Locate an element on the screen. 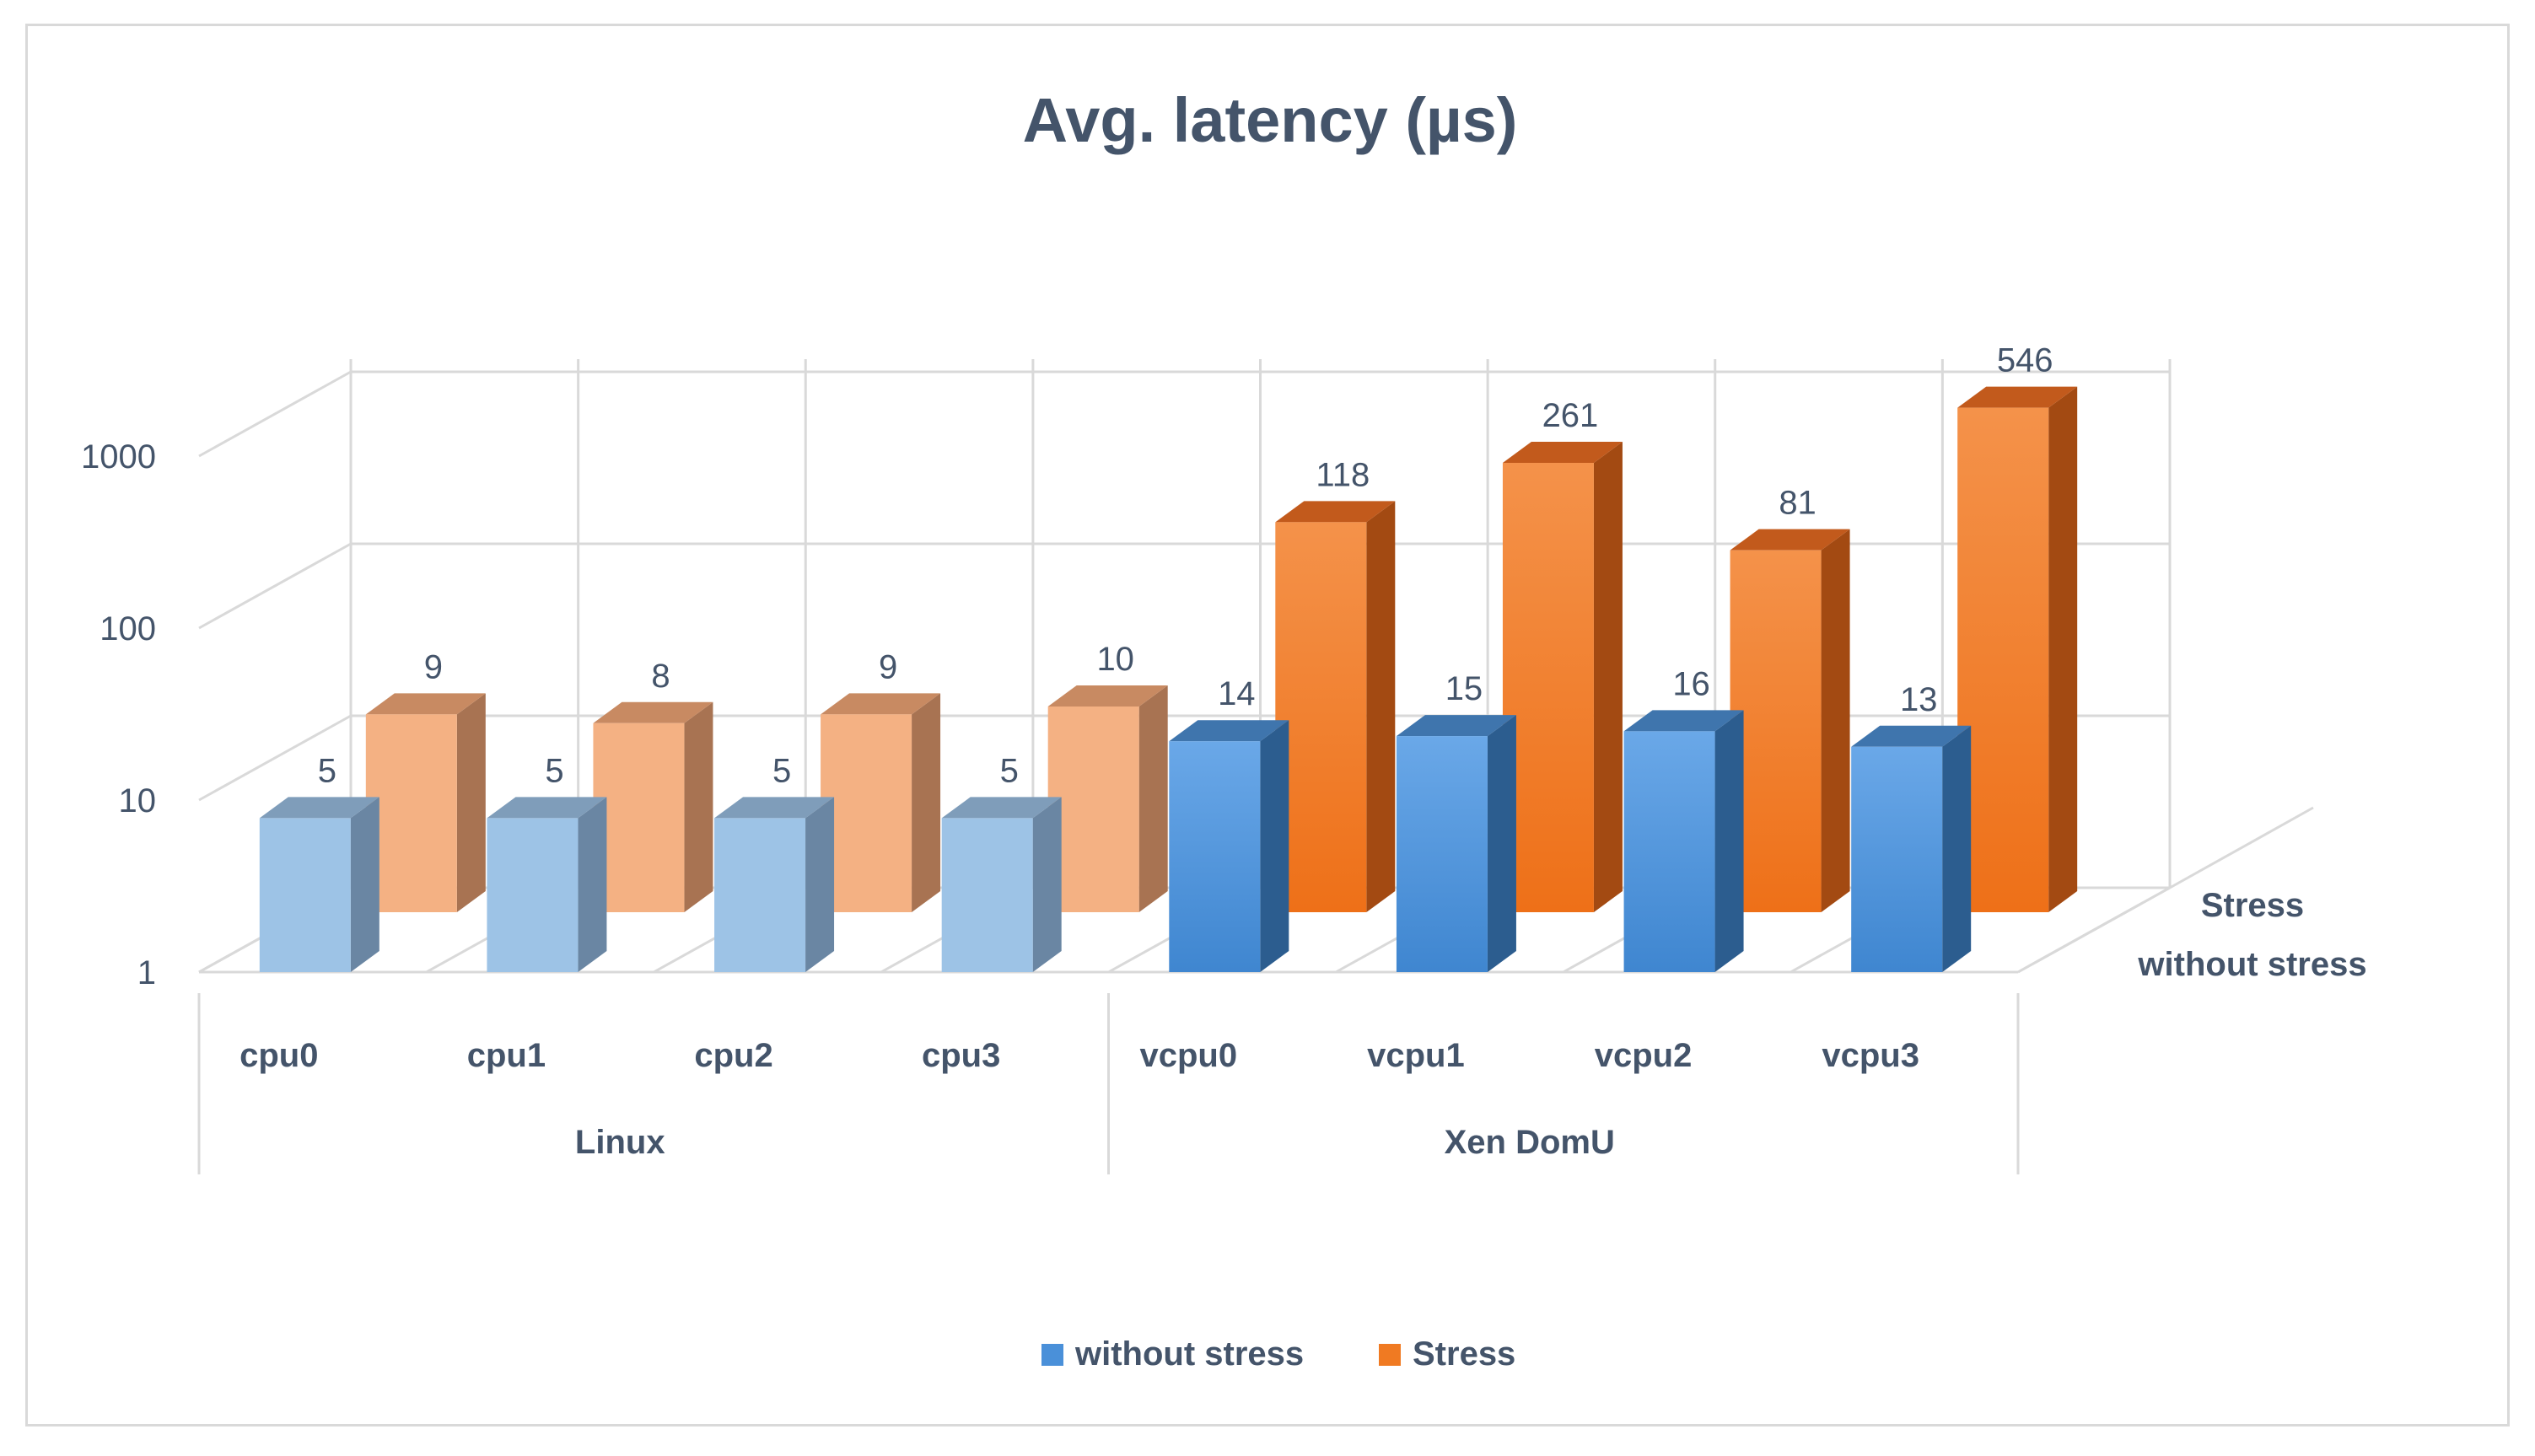  bar-without-stress-vcpu3 is located at coordinates (1911, 848).